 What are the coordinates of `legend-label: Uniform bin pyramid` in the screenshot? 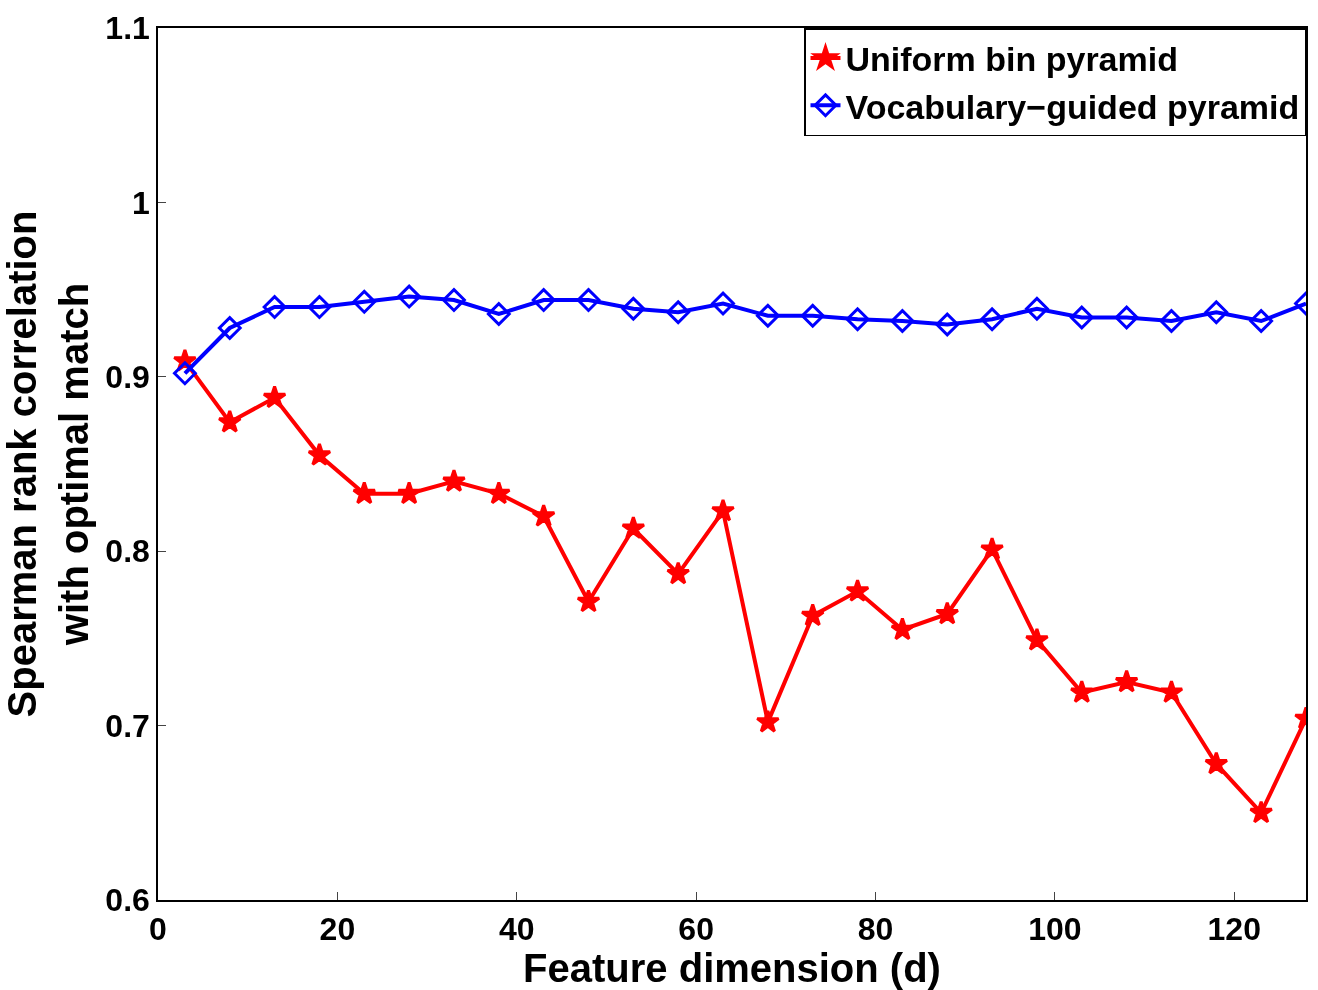 It's located at (1011, 59).